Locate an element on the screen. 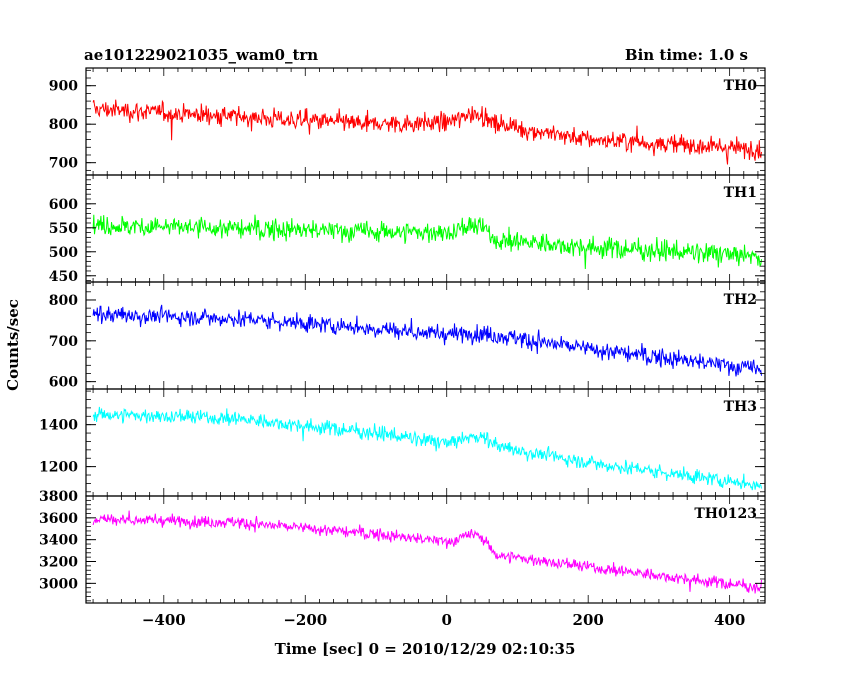 This screenshot has height=680, width=850. panel-th3: 1200 1400 TH3 is located at coordinates (402, 442).